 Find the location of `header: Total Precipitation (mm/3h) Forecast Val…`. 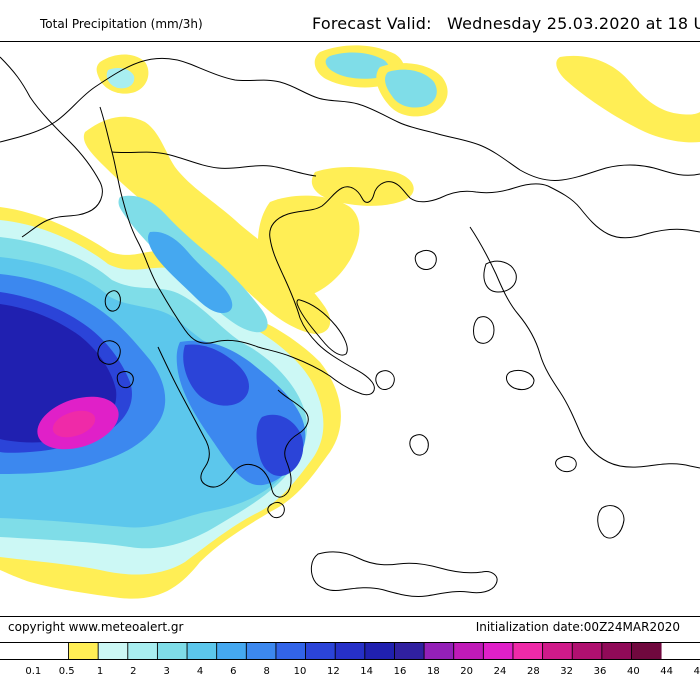

header: Total Precipitation (mm/3h) Forecast Val… is located at coordinates (350, 20).